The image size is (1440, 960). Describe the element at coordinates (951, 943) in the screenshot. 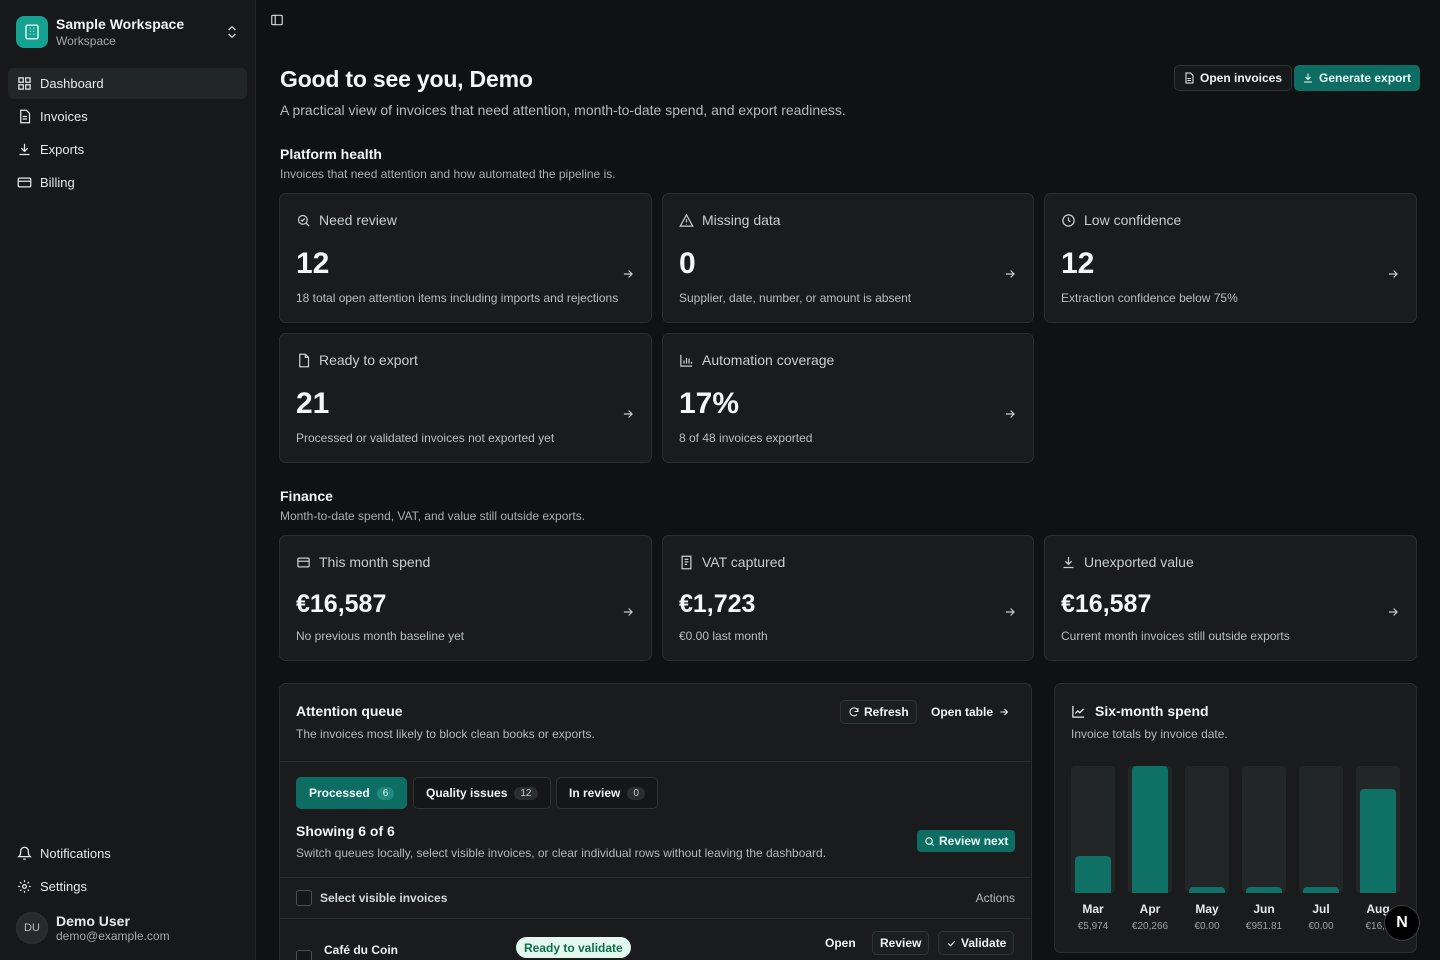

I see `check-icon` at that location.